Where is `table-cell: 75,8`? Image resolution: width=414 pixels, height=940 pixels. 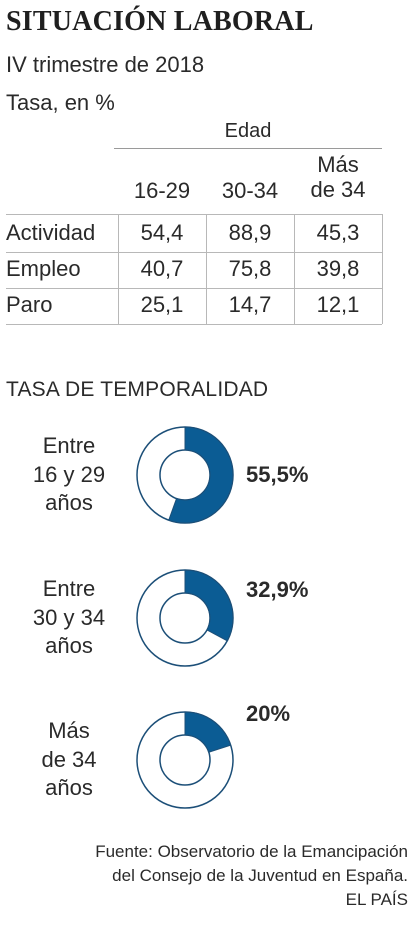
table-cell: 75,8 is located at coordinates (250, 268).